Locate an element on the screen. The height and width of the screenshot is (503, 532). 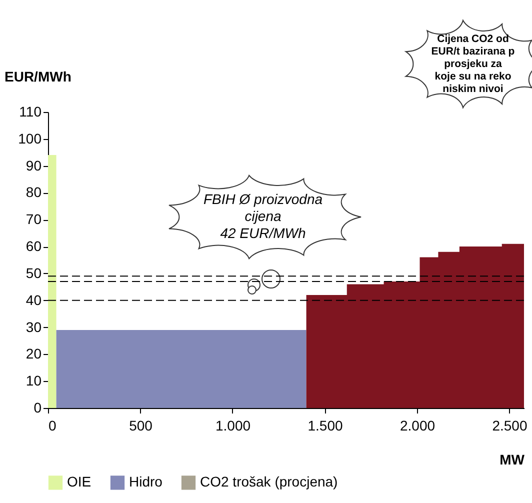
y-tick-label: 10 is located at coordinates (34, 380).